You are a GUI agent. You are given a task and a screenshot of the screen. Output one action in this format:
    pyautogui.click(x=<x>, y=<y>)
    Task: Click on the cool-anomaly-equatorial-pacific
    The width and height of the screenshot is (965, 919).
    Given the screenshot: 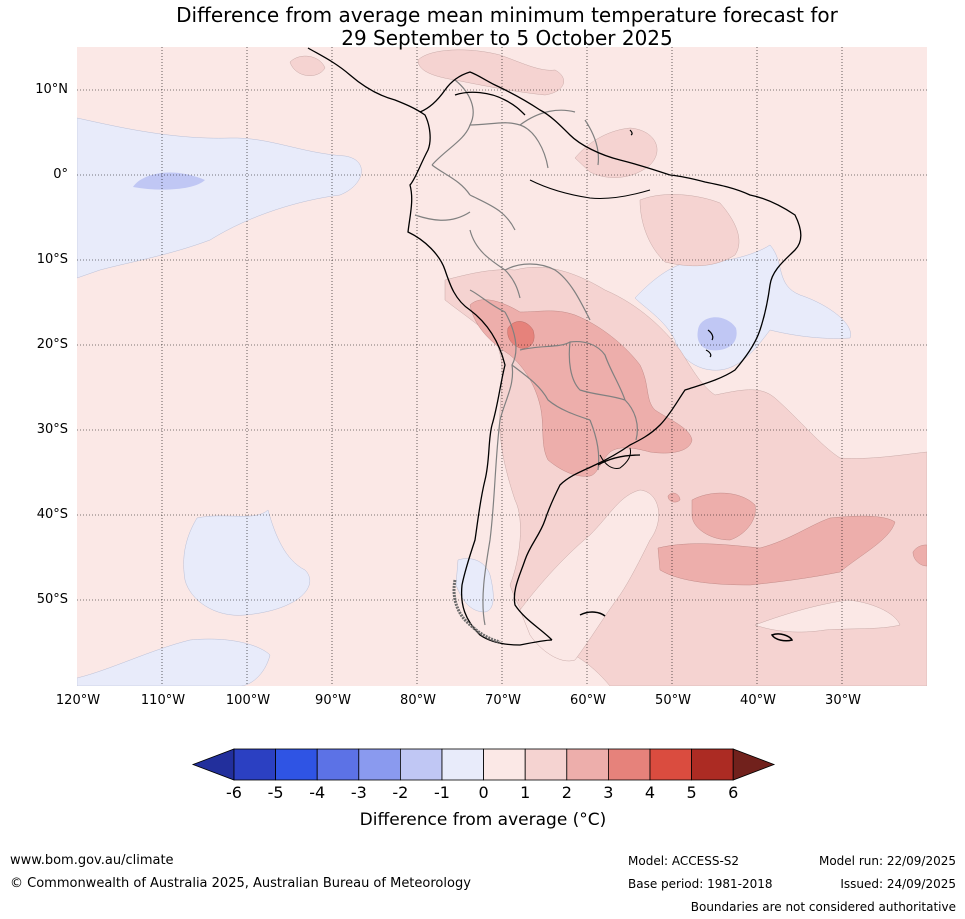 What is the action you would take?
    pyautogui.click(x=219, y=198)
    